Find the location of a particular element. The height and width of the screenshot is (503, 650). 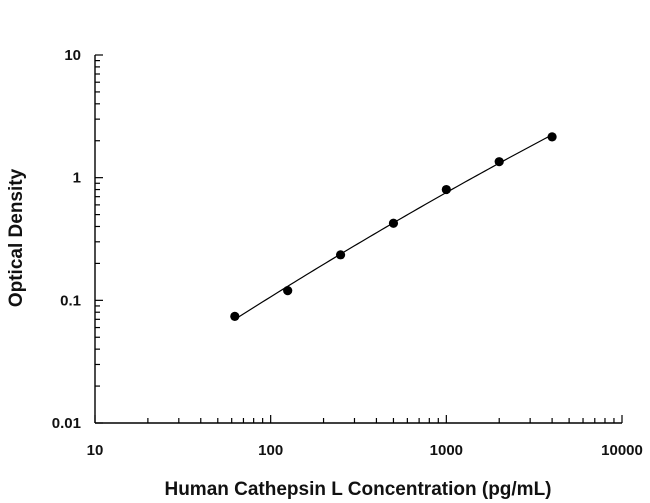

y-tick-label: 1 is located at coordinates (77, 178).